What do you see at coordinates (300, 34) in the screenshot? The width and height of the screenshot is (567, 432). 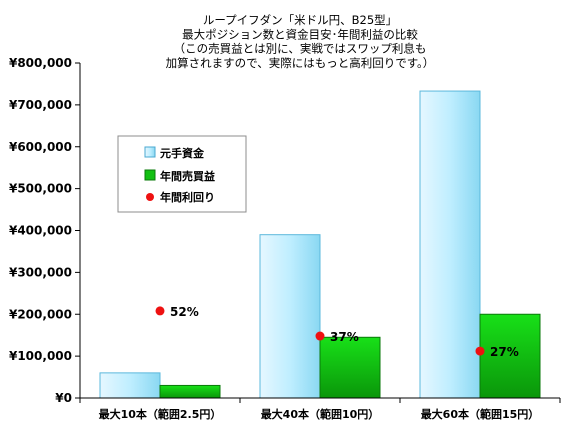 I see `chart-title-line: 最大ポジション数と資金目安･年間利益の比較` at bounding box center [300, 34].